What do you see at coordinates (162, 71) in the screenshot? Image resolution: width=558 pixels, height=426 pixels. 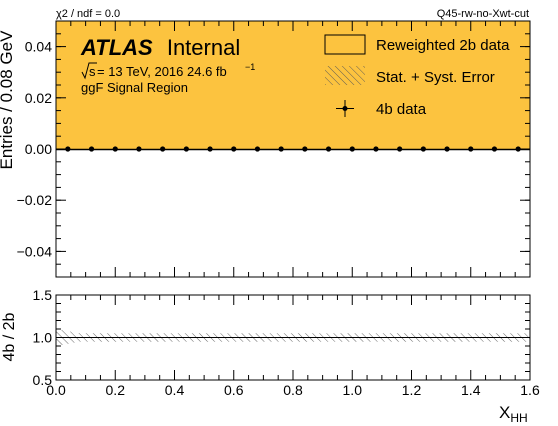 I see `energy-lumi-text: = 13 TeV, 2016 24.6 fb` at bounding box center [162, 71].